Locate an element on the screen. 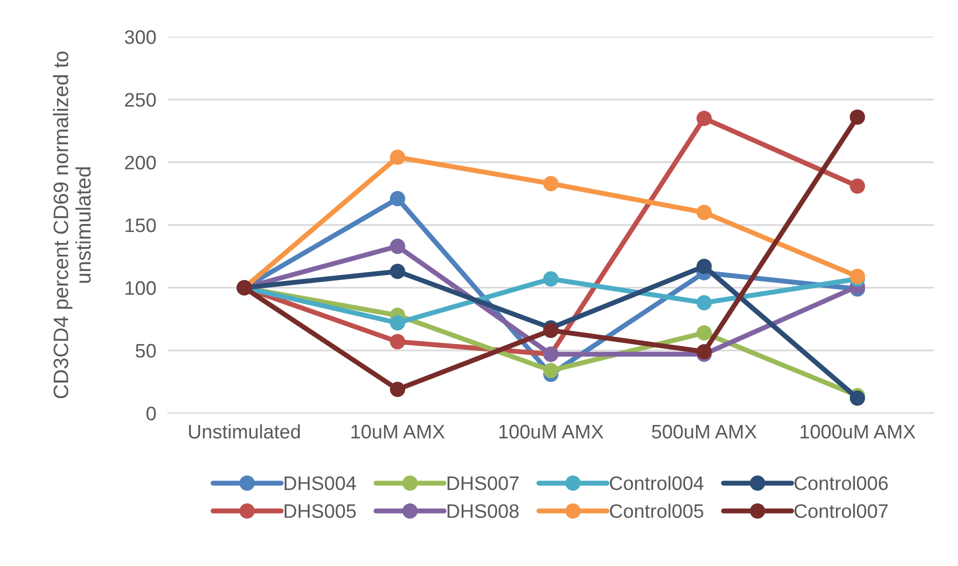  legend-label: Control004 is located at coordinates (657, 483).